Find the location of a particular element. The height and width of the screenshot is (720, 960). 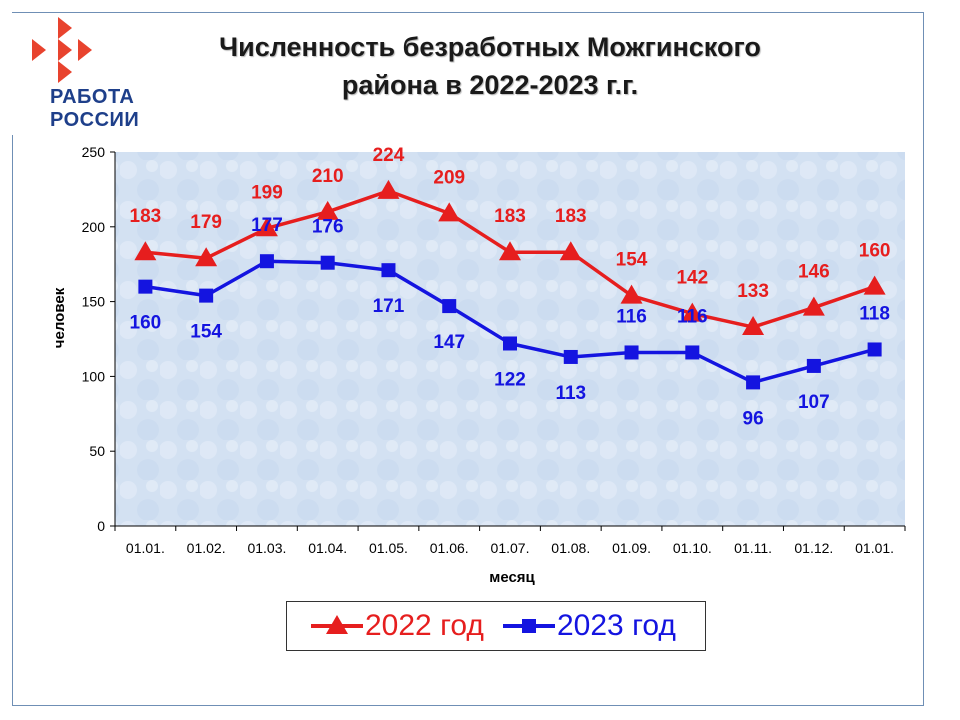

data-label: 171 is located at coordinates (389, 306).